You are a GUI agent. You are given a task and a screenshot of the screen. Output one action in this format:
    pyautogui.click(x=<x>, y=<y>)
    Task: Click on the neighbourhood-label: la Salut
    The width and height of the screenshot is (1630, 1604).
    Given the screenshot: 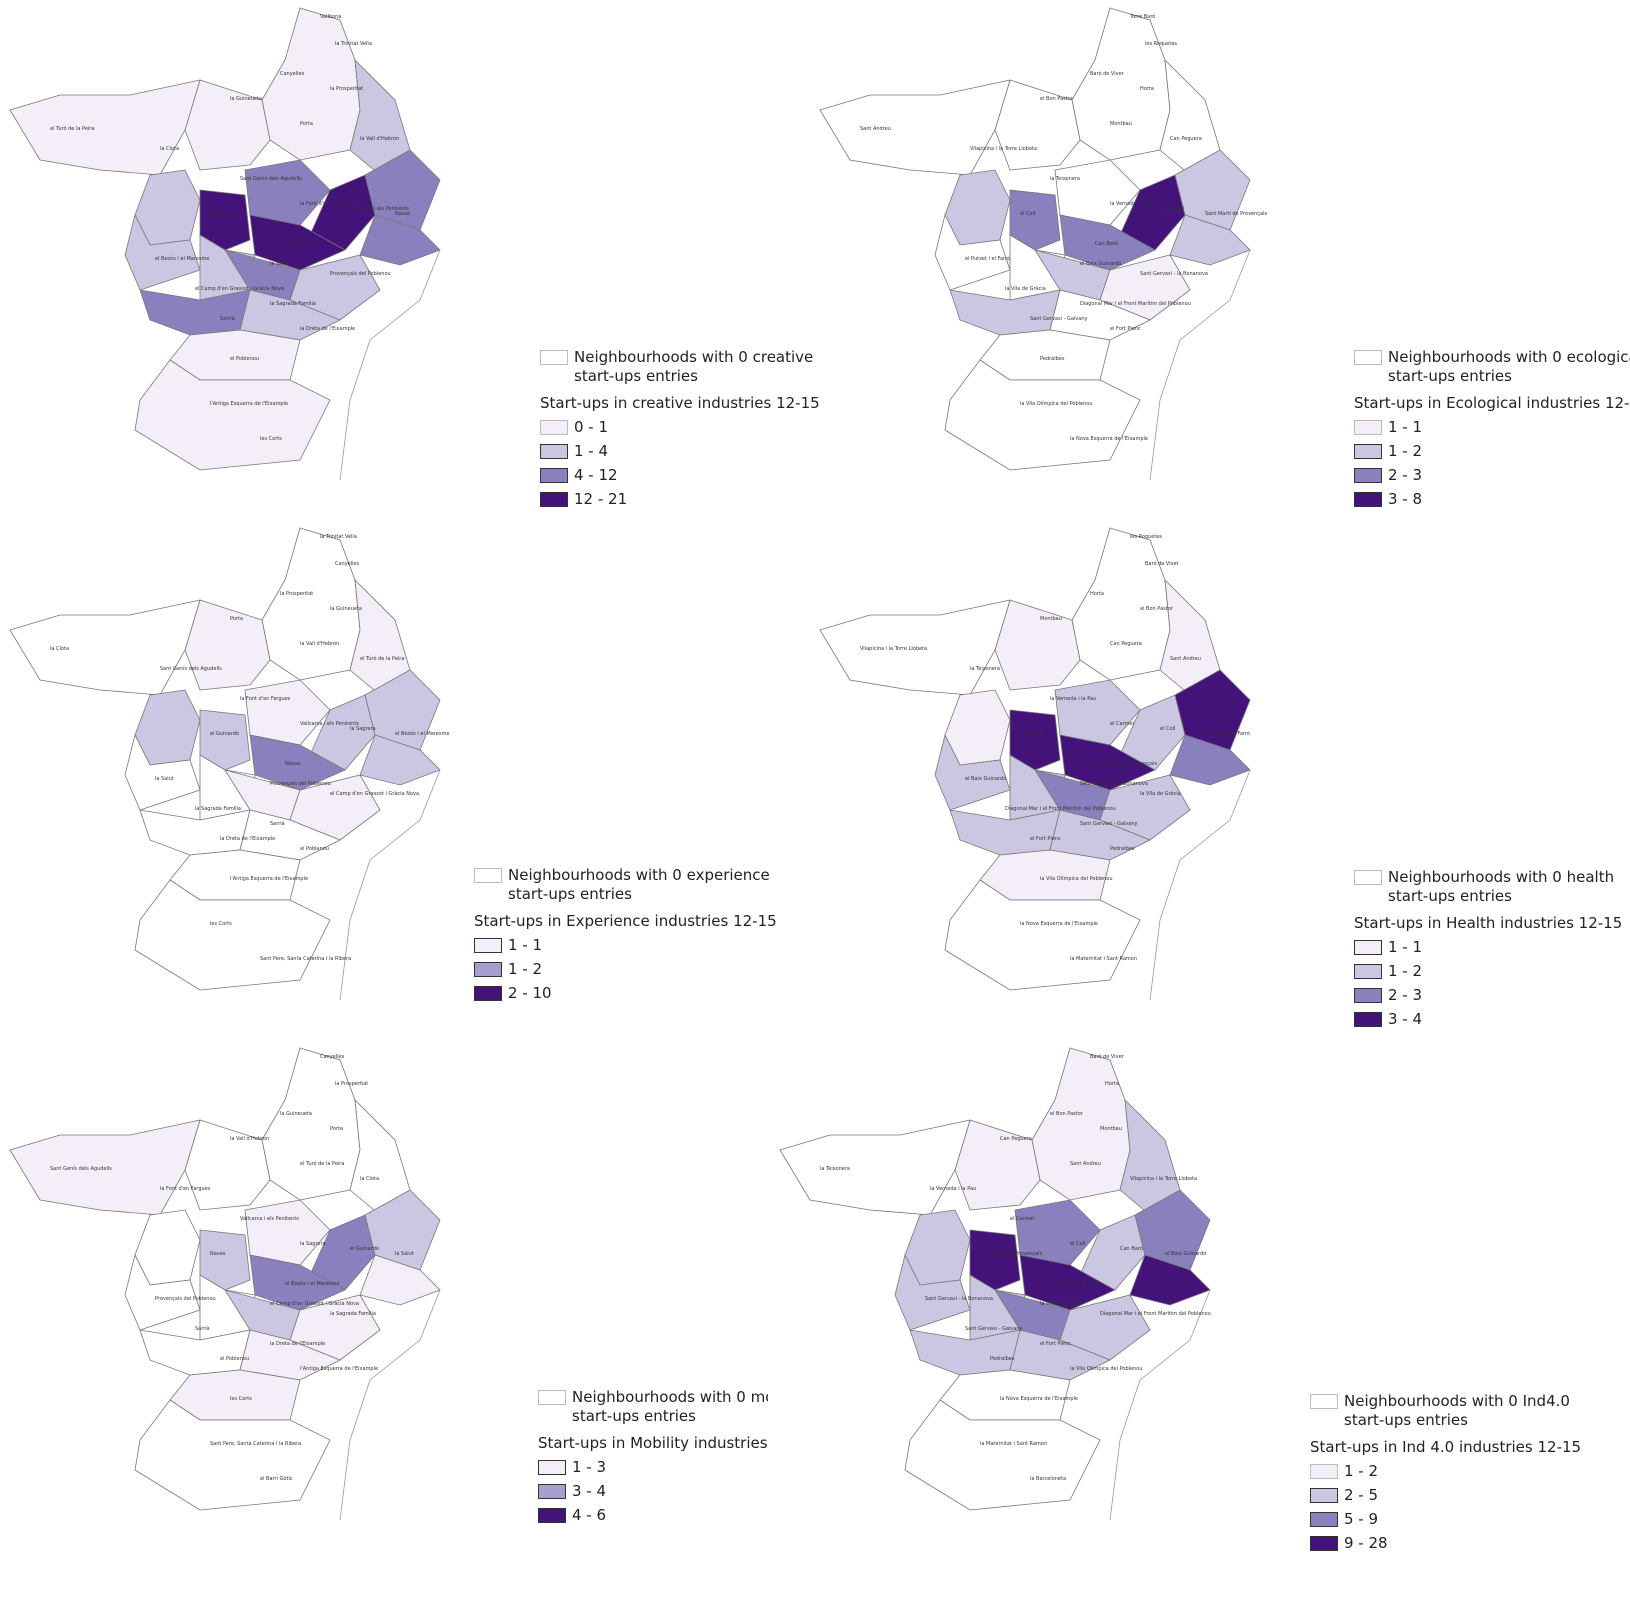 What is the action you would take?
    pyautogui.click(x=279, y=264)
    